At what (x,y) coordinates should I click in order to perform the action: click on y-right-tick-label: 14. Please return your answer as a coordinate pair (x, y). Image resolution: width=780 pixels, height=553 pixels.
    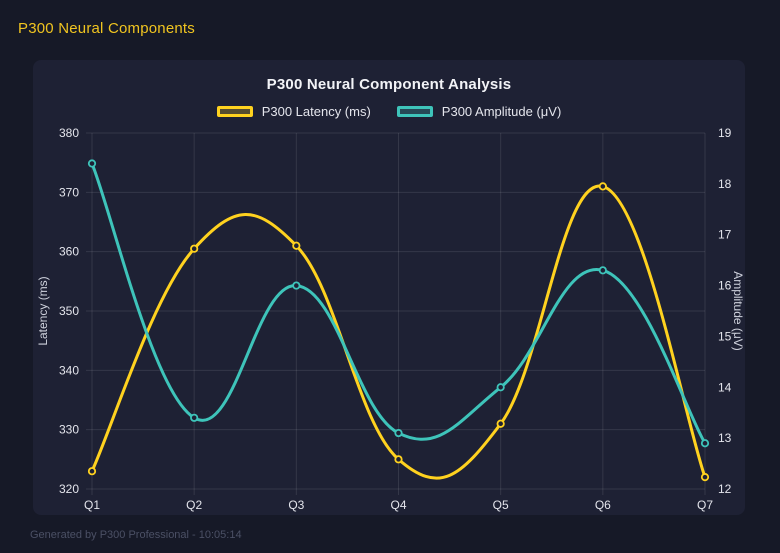
    Looking at the image, I should click on (725, 387).